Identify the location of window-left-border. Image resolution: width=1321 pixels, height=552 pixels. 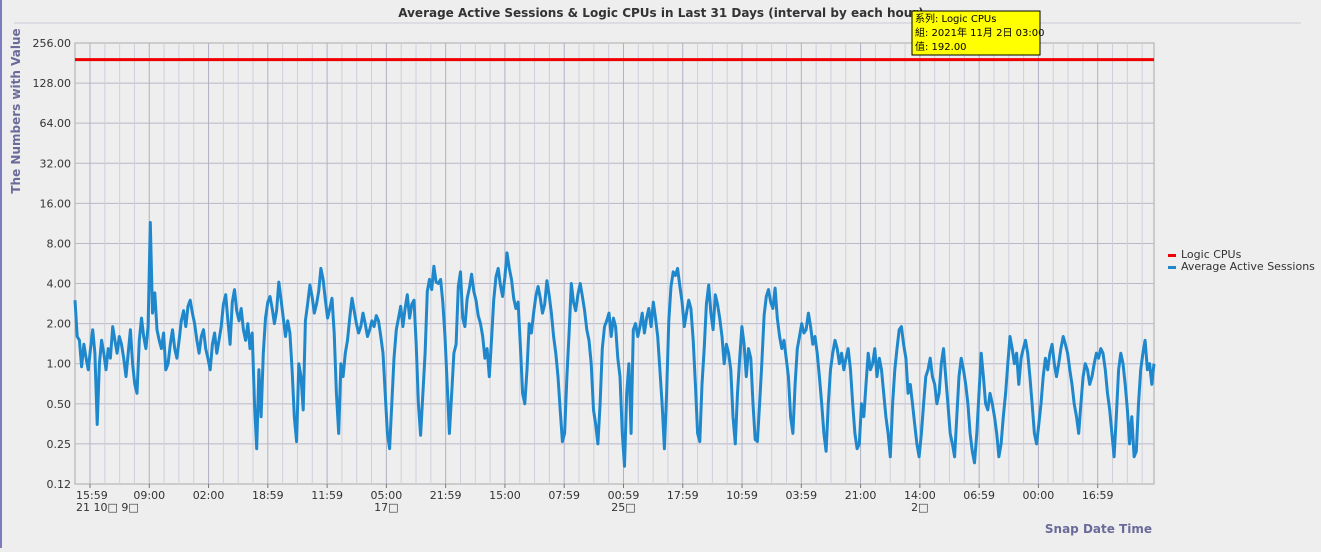
(1, 274).